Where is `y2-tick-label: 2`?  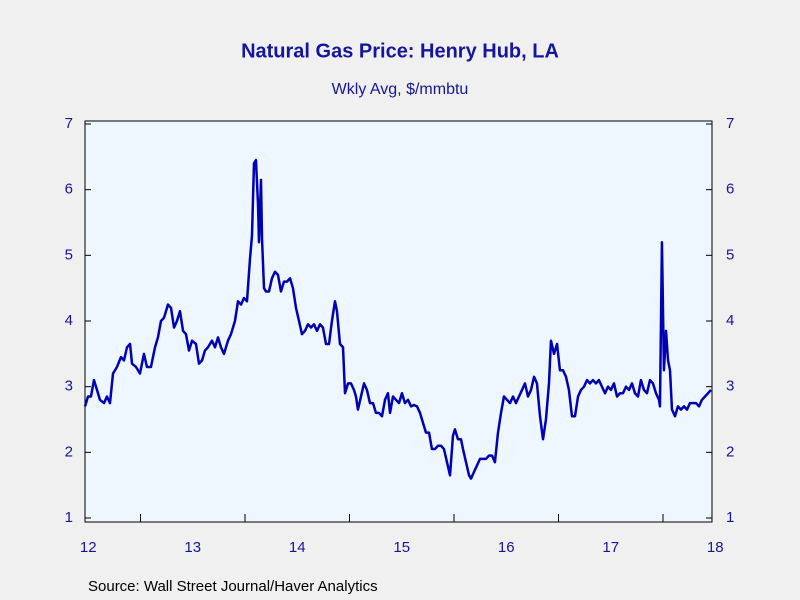 y2-tick-label: 2 is located at coordinates (730, 451).